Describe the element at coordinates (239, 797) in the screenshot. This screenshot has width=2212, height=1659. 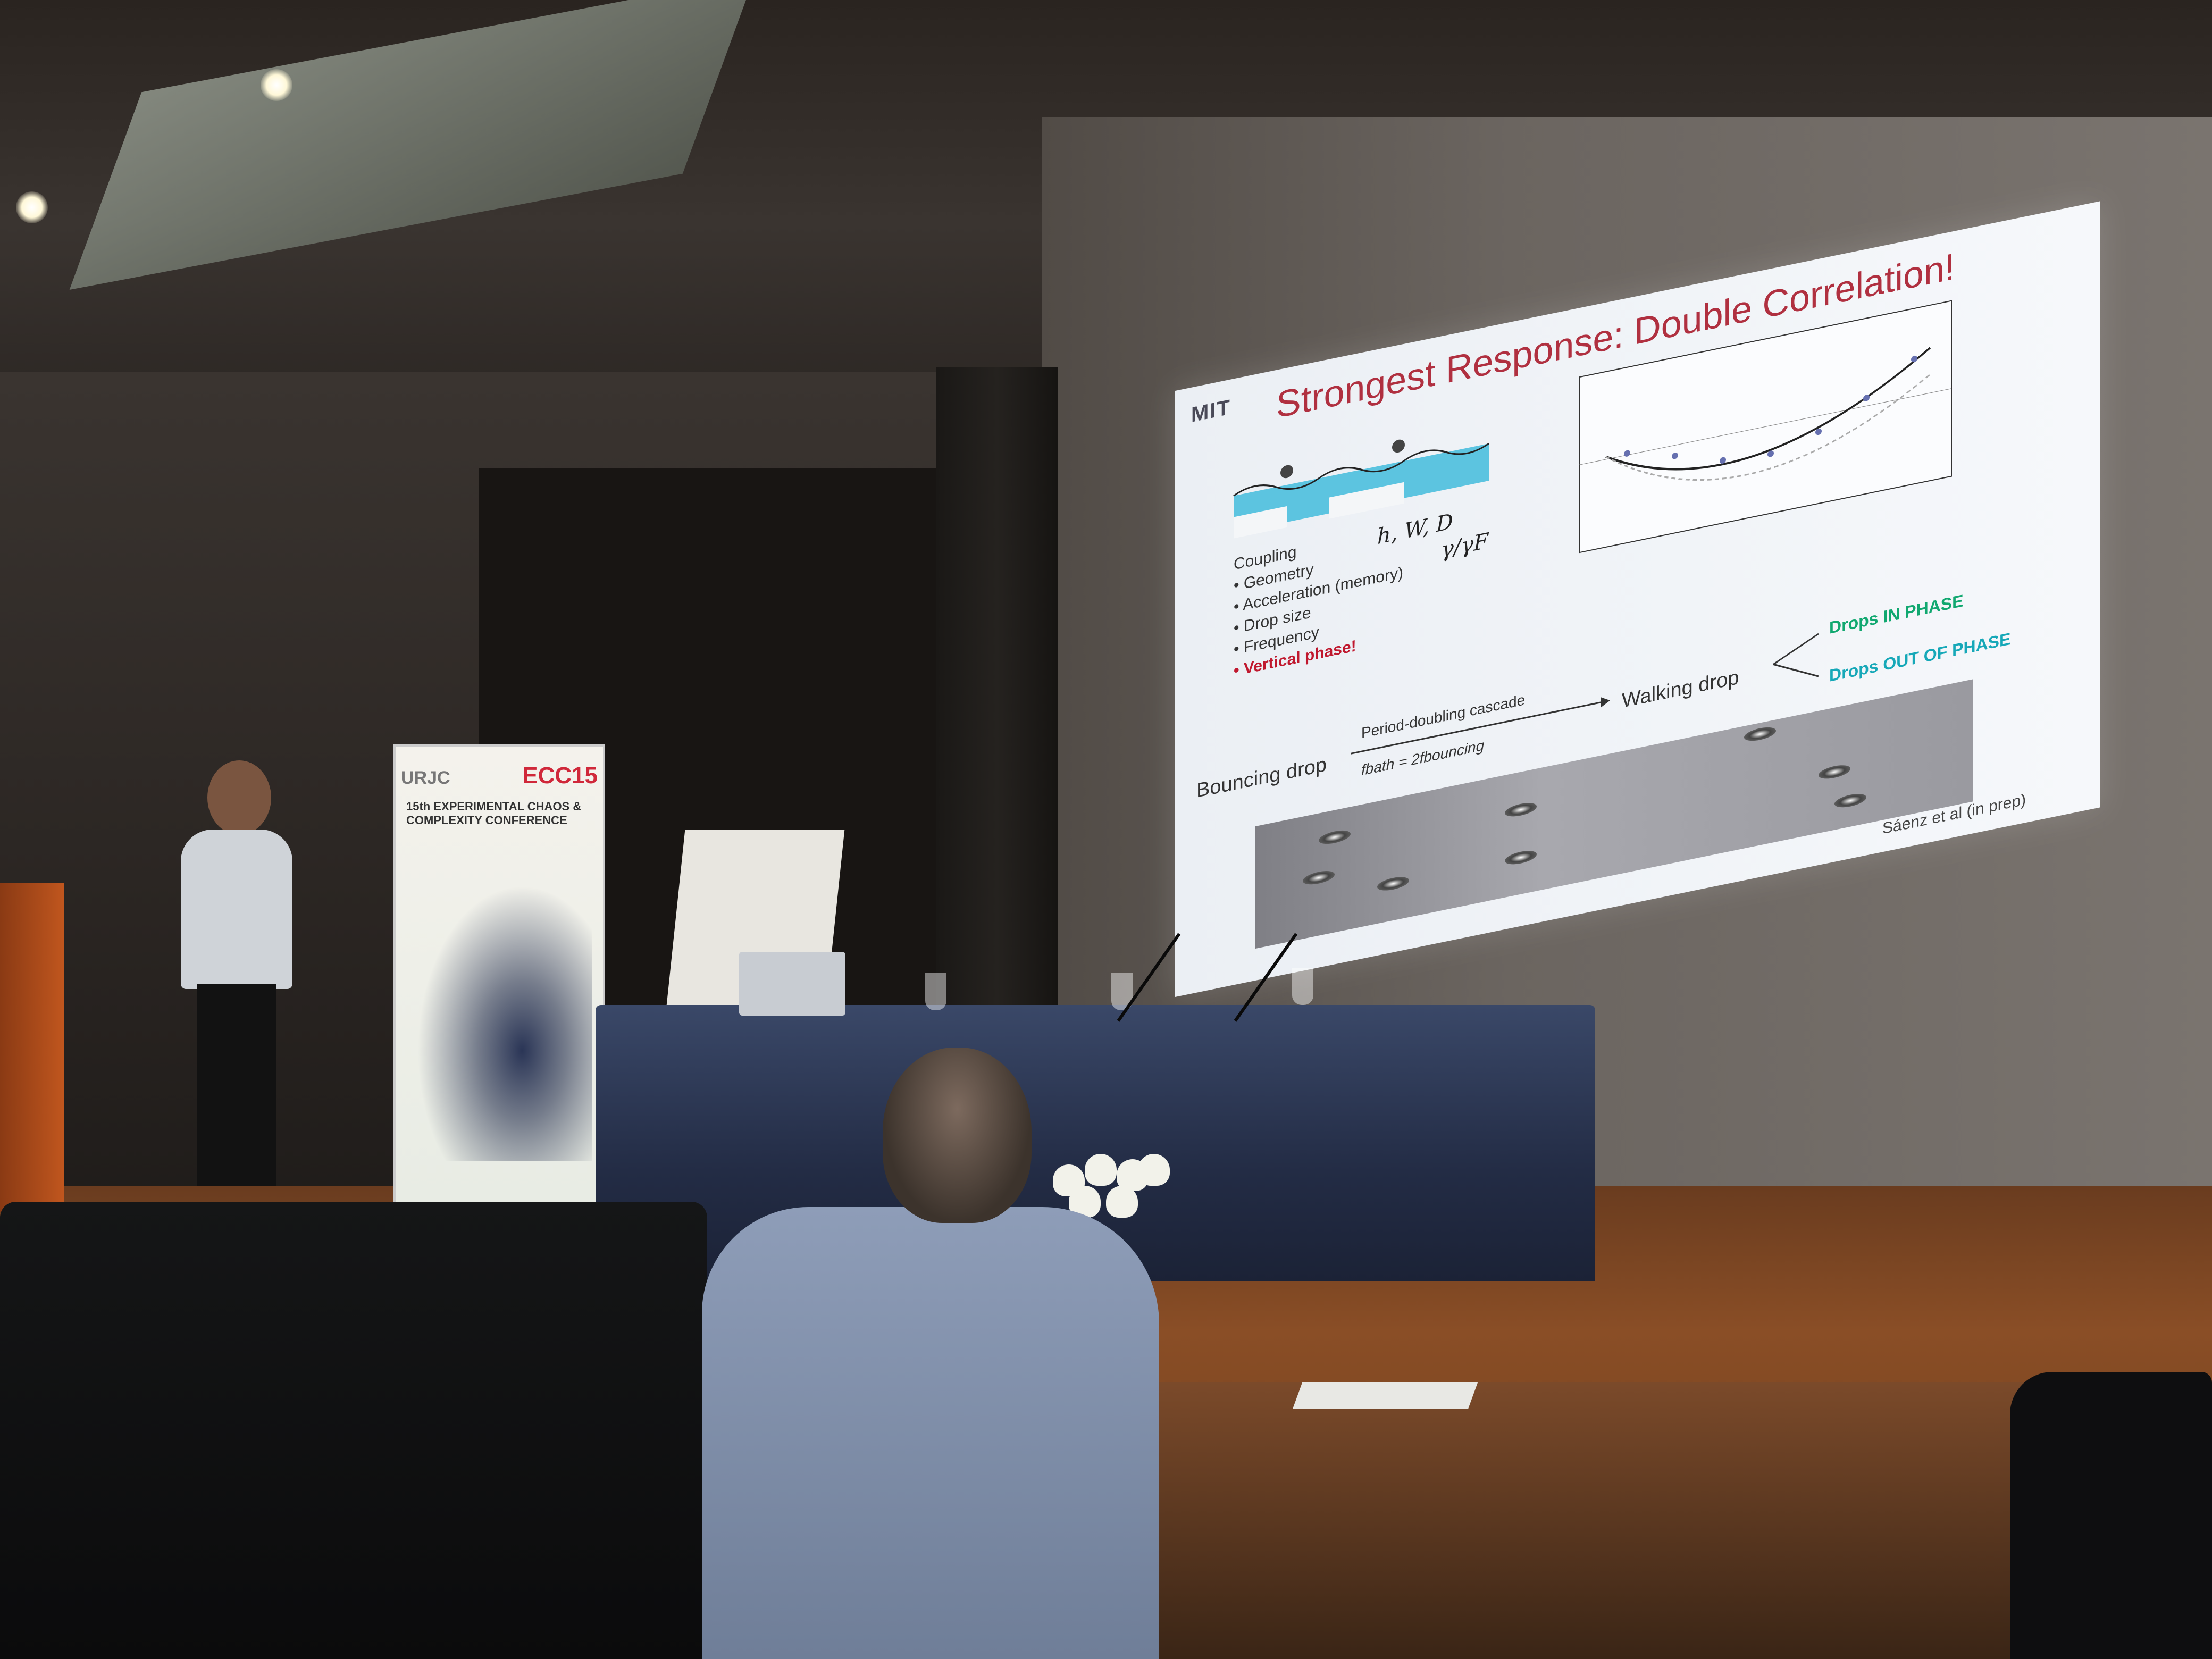
I see `speaker-head` at that location.